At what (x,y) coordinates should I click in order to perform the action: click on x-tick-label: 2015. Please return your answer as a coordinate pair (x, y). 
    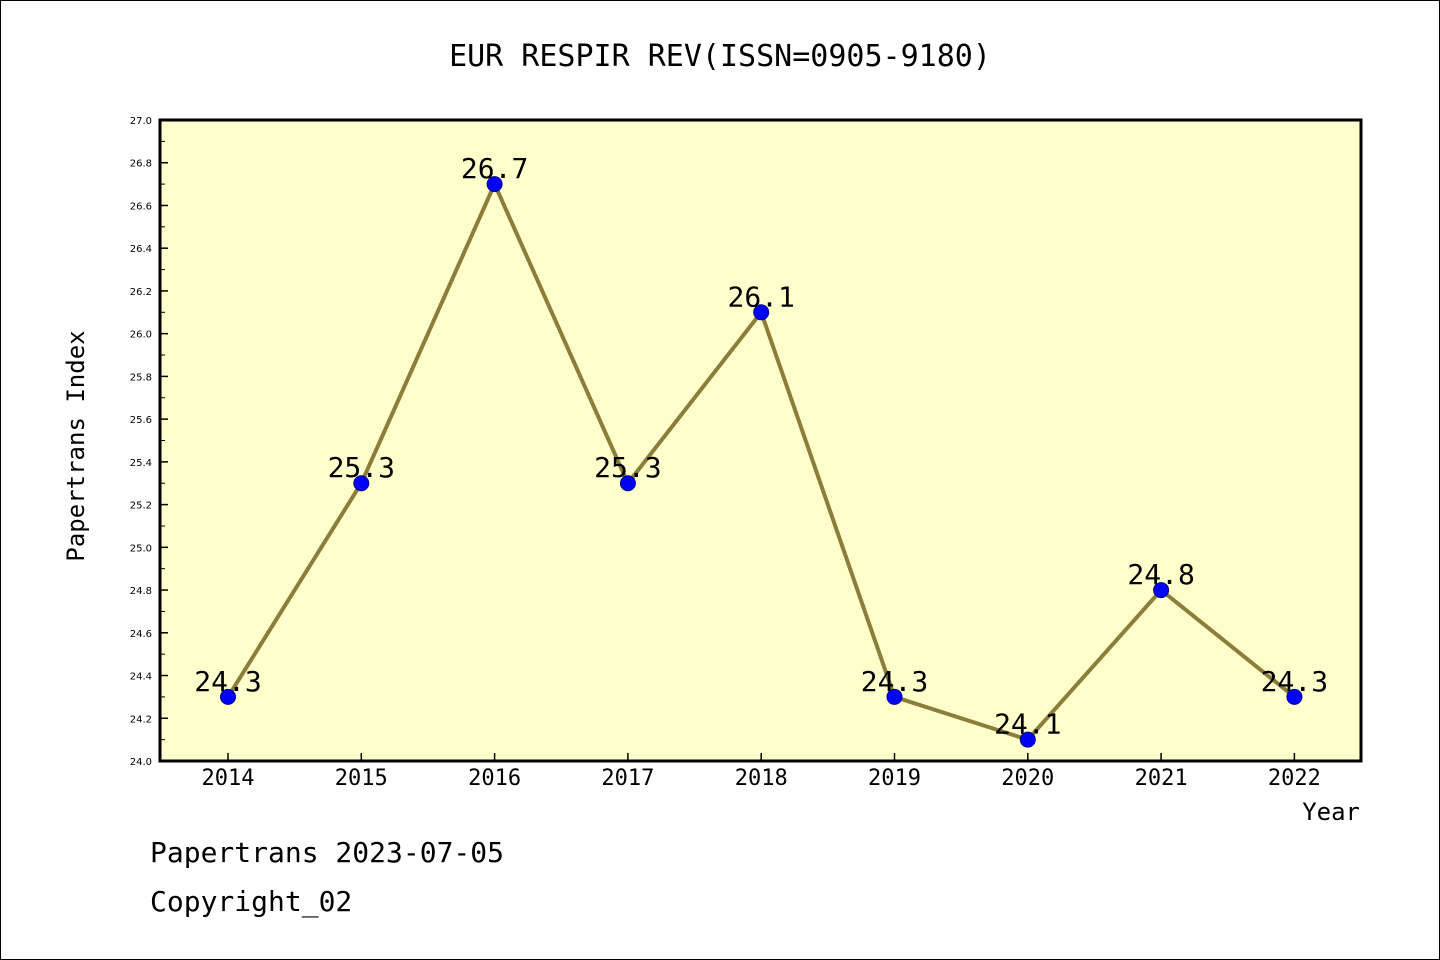
    Looking at the image, I should click on (361, 778).